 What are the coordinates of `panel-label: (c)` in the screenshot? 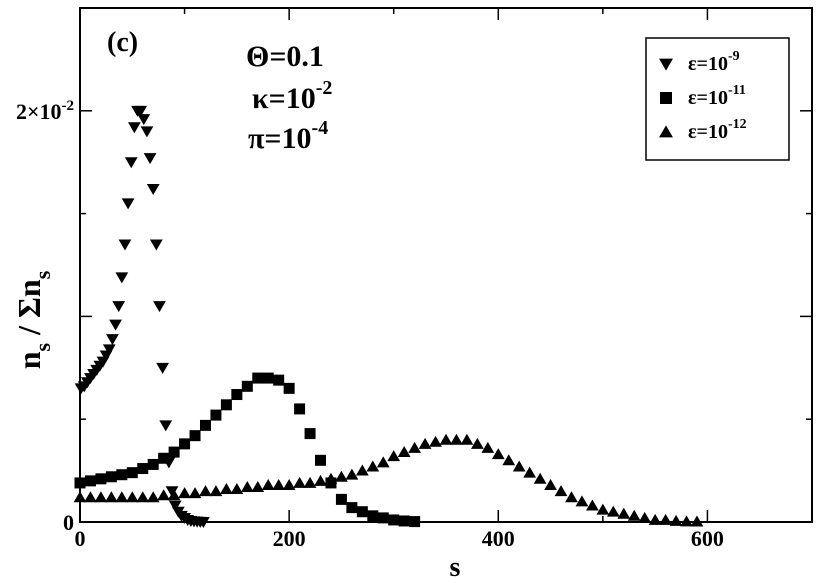 It's located at (122, 42).